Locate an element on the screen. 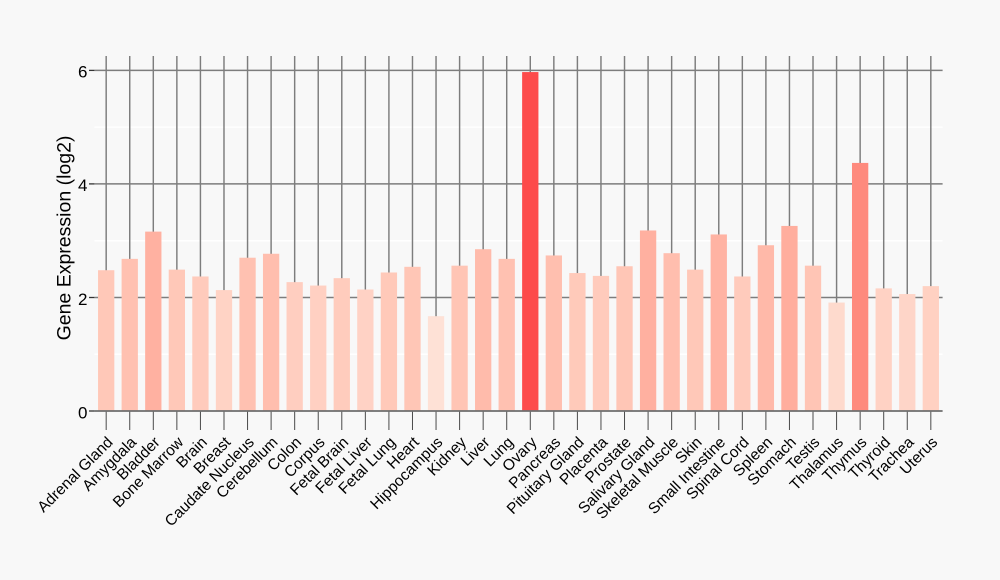 The image size is (1000, 580). svg-text: Gene Expression (log2) is located at coordinates (65, 238).